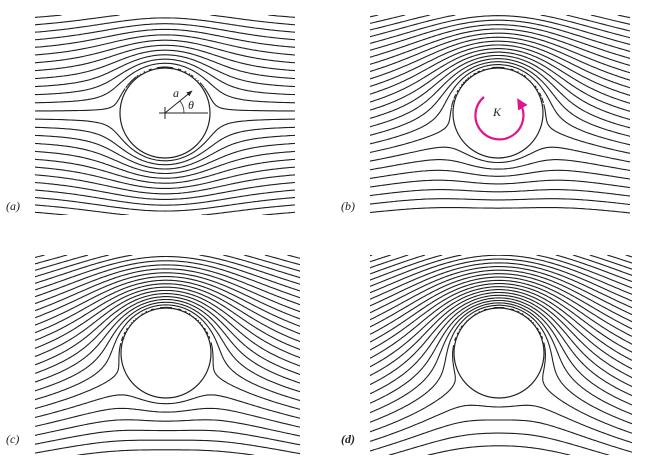 Image resolution: width=652 pixels, height=469 pixels. I want to click on panel-label-b: (b), so click(348, 206).